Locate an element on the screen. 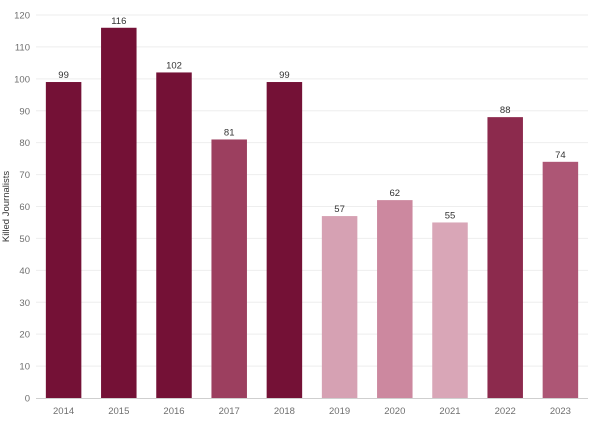  y-tick-label: 0 is located at coordinates (27, 399).